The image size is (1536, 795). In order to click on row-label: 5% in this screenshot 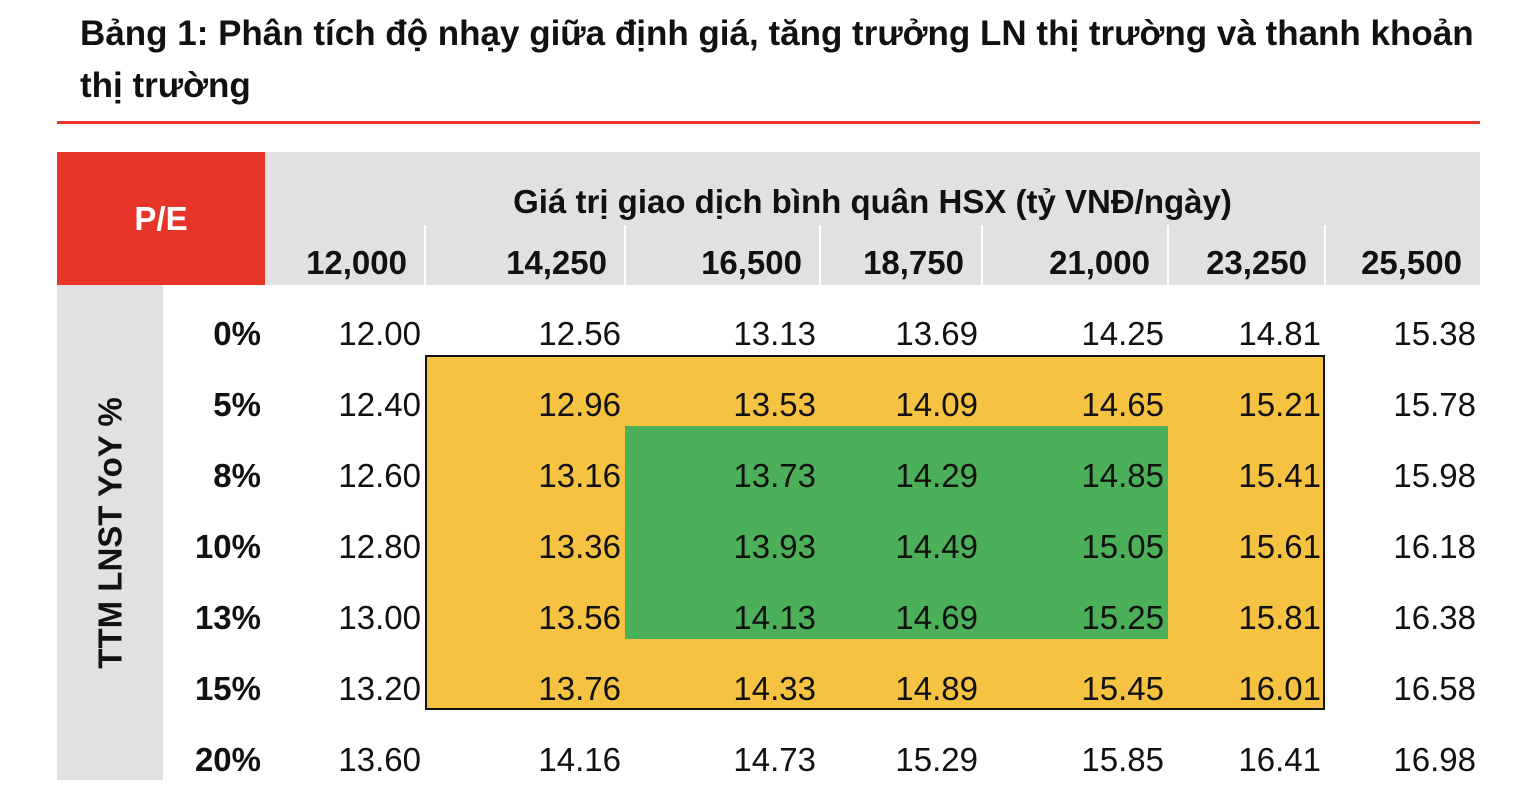, I will do `click(237, 404)`.